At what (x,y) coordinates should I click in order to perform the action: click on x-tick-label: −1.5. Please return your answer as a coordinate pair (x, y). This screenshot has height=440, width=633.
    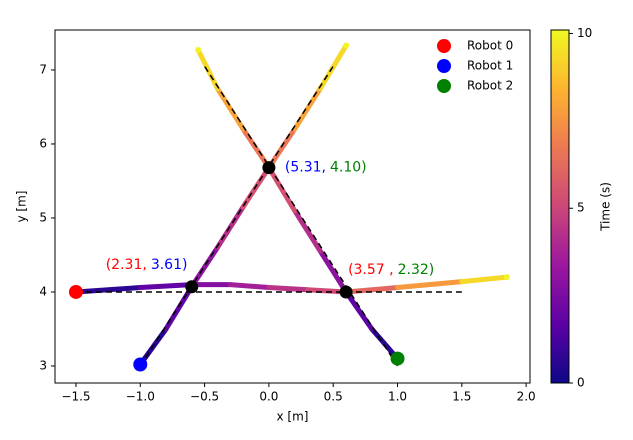
    Looking at the image, I should click on (75, 397).